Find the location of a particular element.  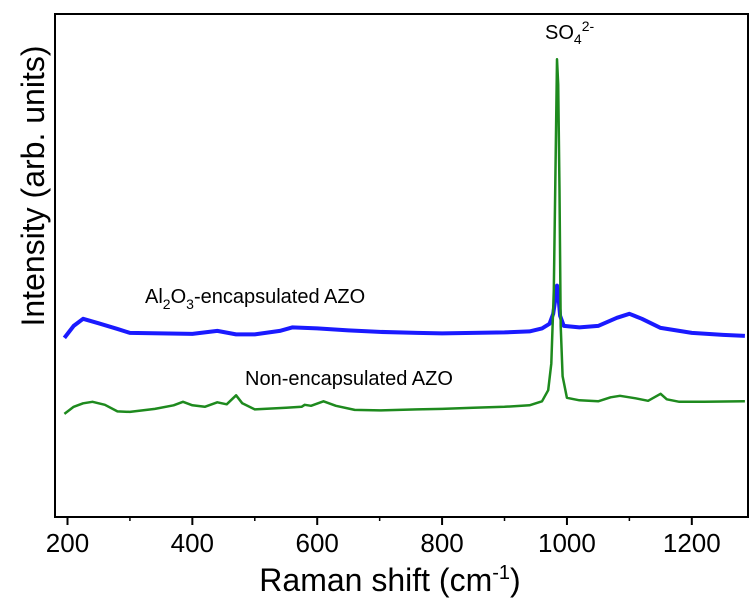

x-axis-title: Raman shift (cm-1) is located at coordinates (389, 580).